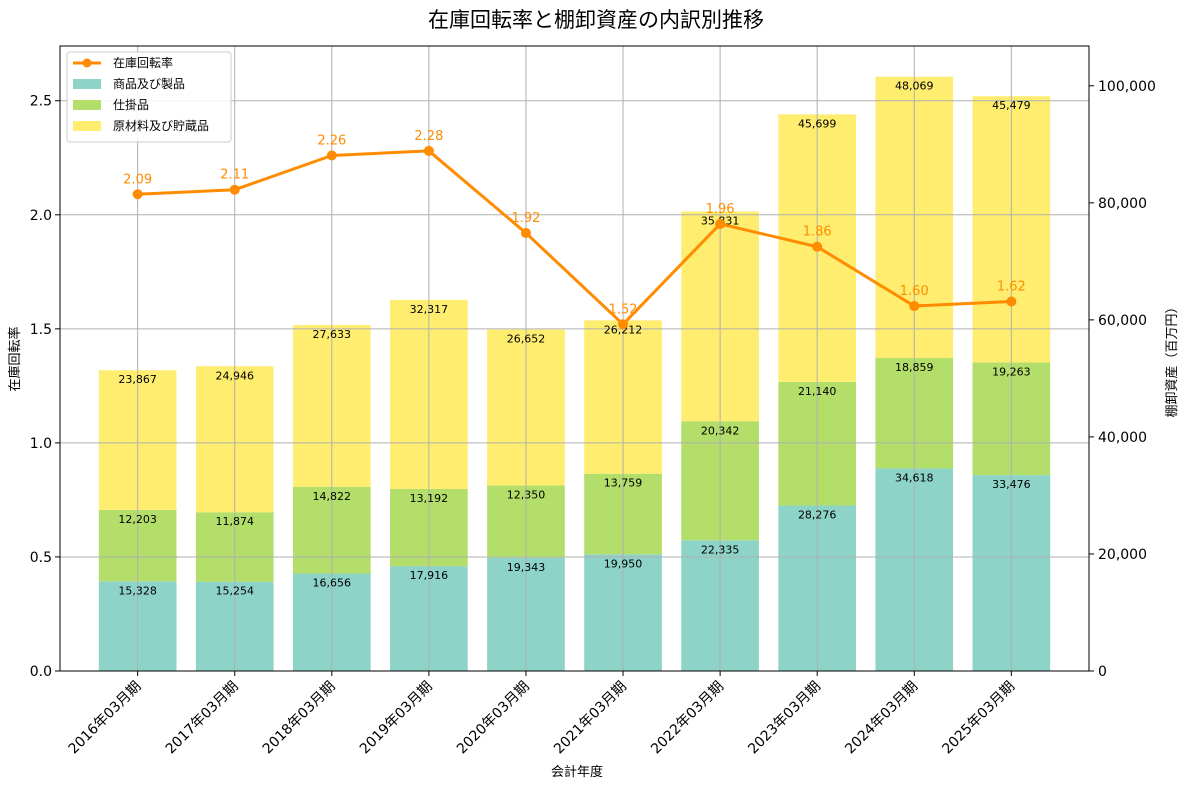 This screenshot has height=789, width=1189. What do you see at coordinates (526, 567) in the screenshot?
I see `bar-value-label: 19,343` at bounding box center [526, 567].